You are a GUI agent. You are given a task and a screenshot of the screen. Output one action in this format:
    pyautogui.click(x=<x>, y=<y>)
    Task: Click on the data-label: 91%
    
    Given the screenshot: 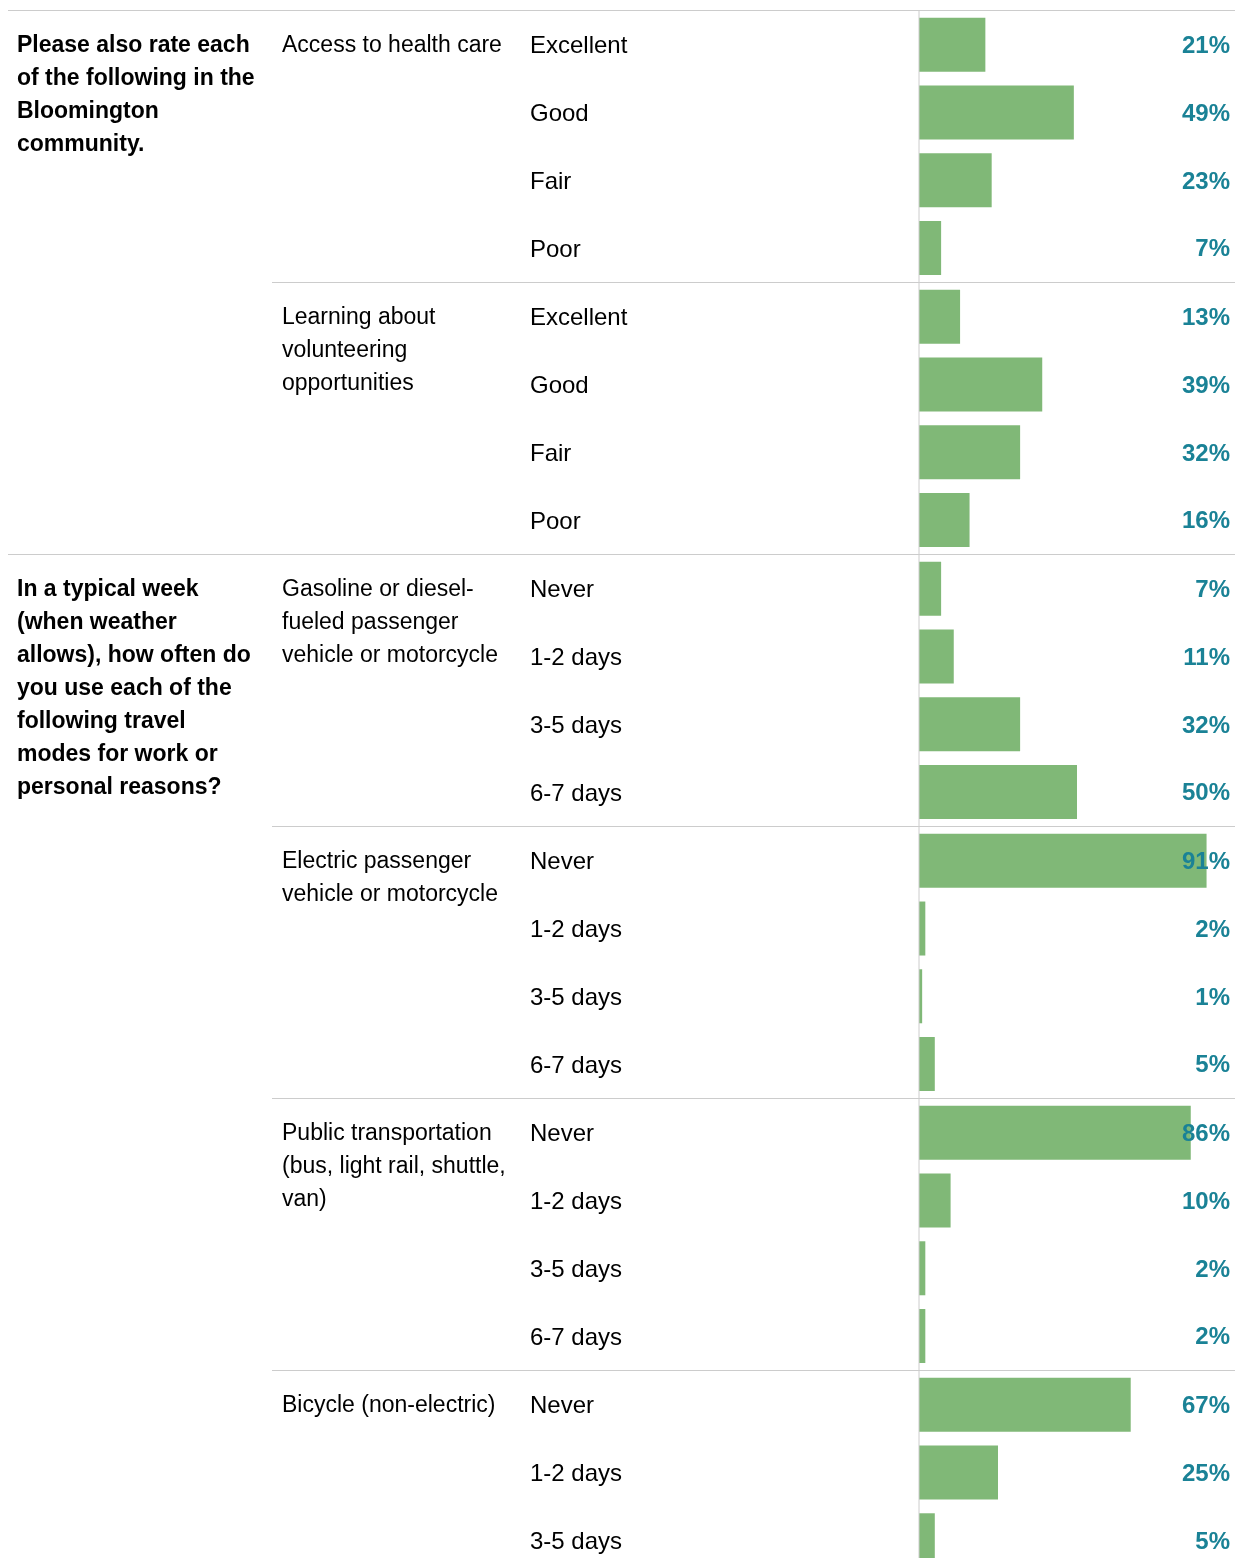 What is the action you would take?
    pyautogui.click(x=1205, y=861)
    